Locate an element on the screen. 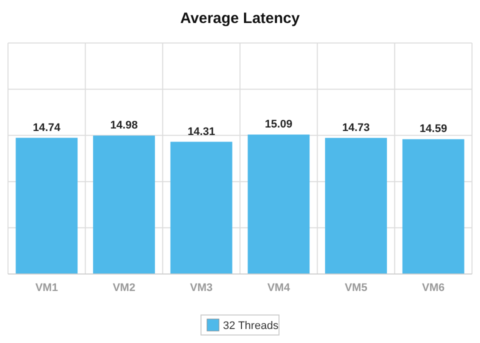 The image size is (480, 343). x-tick-label: VM5 is located at coordinates (356, 288).